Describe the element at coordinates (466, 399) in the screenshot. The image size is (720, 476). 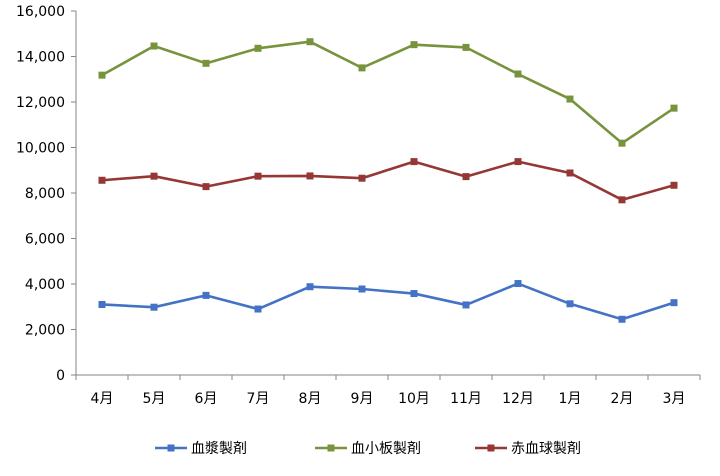
I see `x-tick-label: 11月` at that location.